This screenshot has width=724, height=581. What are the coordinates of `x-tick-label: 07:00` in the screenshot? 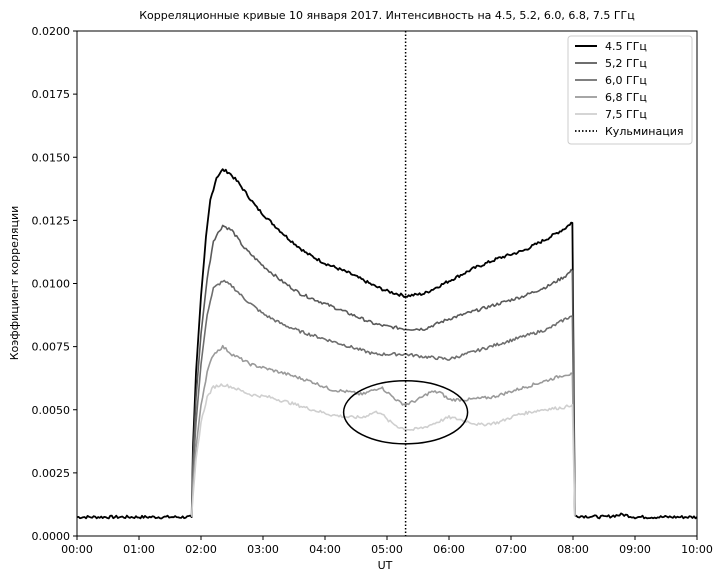 It's located at (511, 549).